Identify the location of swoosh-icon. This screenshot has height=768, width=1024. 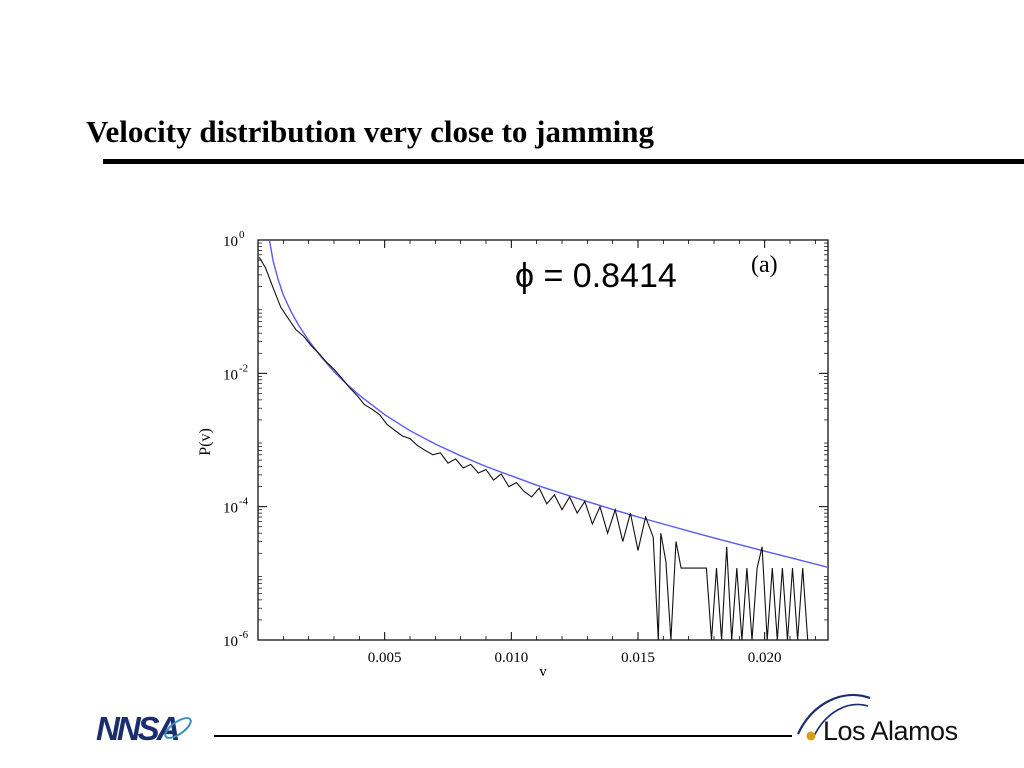
(834, 714).